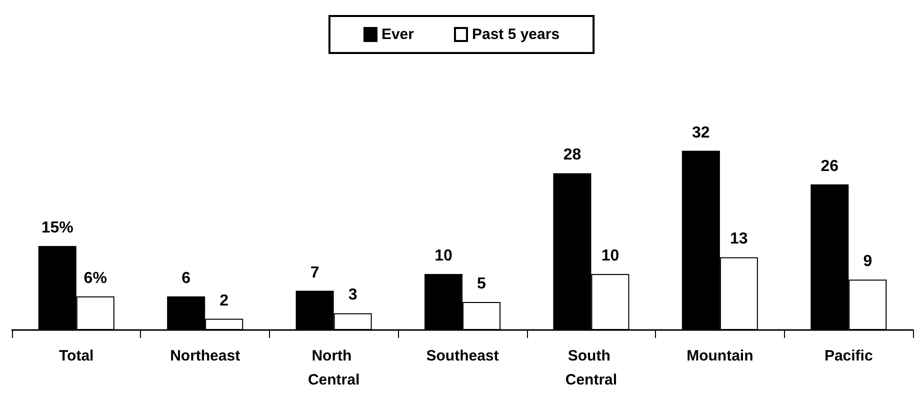  What do you see at coordinates (720, 356) in the screenshot?
I see `x-tick-label: Mountain` at bounding box center [720, 356].